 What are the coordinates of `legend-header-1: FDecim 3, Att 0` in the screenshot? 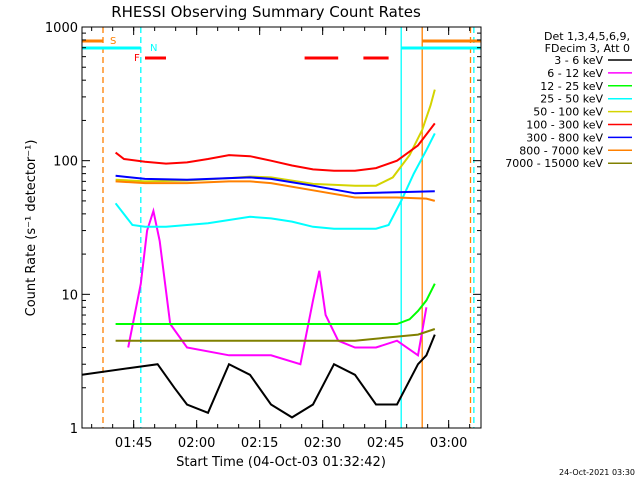 It's located at (587, 48).